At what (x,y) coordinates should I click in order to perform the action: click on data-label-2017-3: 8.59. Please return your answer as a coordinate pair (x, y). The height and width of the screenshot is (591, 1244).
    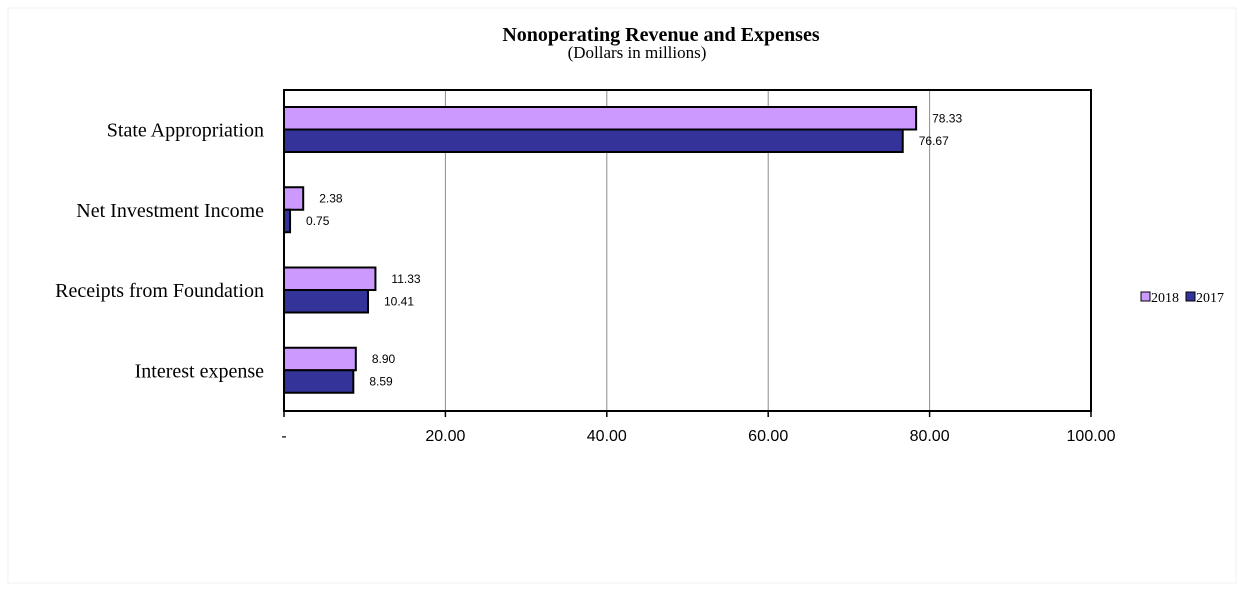
    Looking at the image, I should click on (381, 382).